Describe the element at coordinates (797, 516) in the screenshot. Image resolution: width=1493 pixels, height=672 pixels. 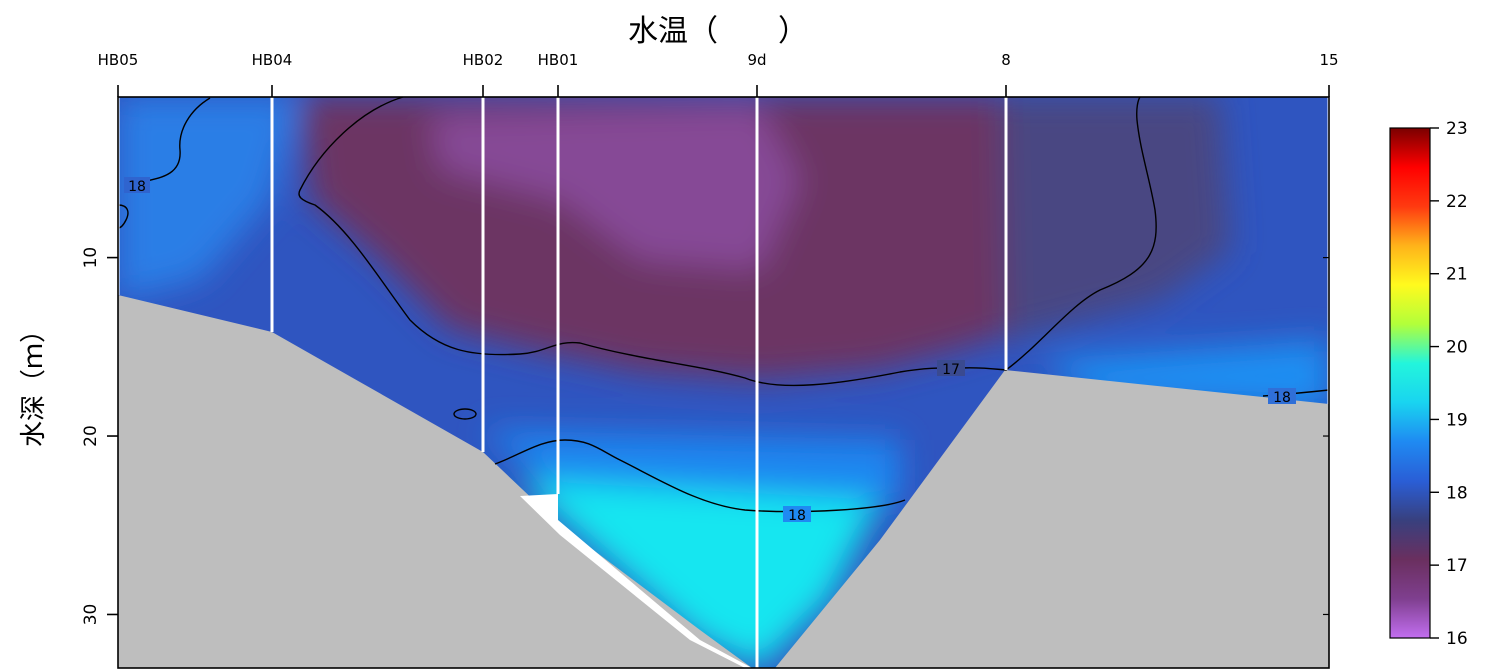
I see `contour-label-3: 18` at that location.